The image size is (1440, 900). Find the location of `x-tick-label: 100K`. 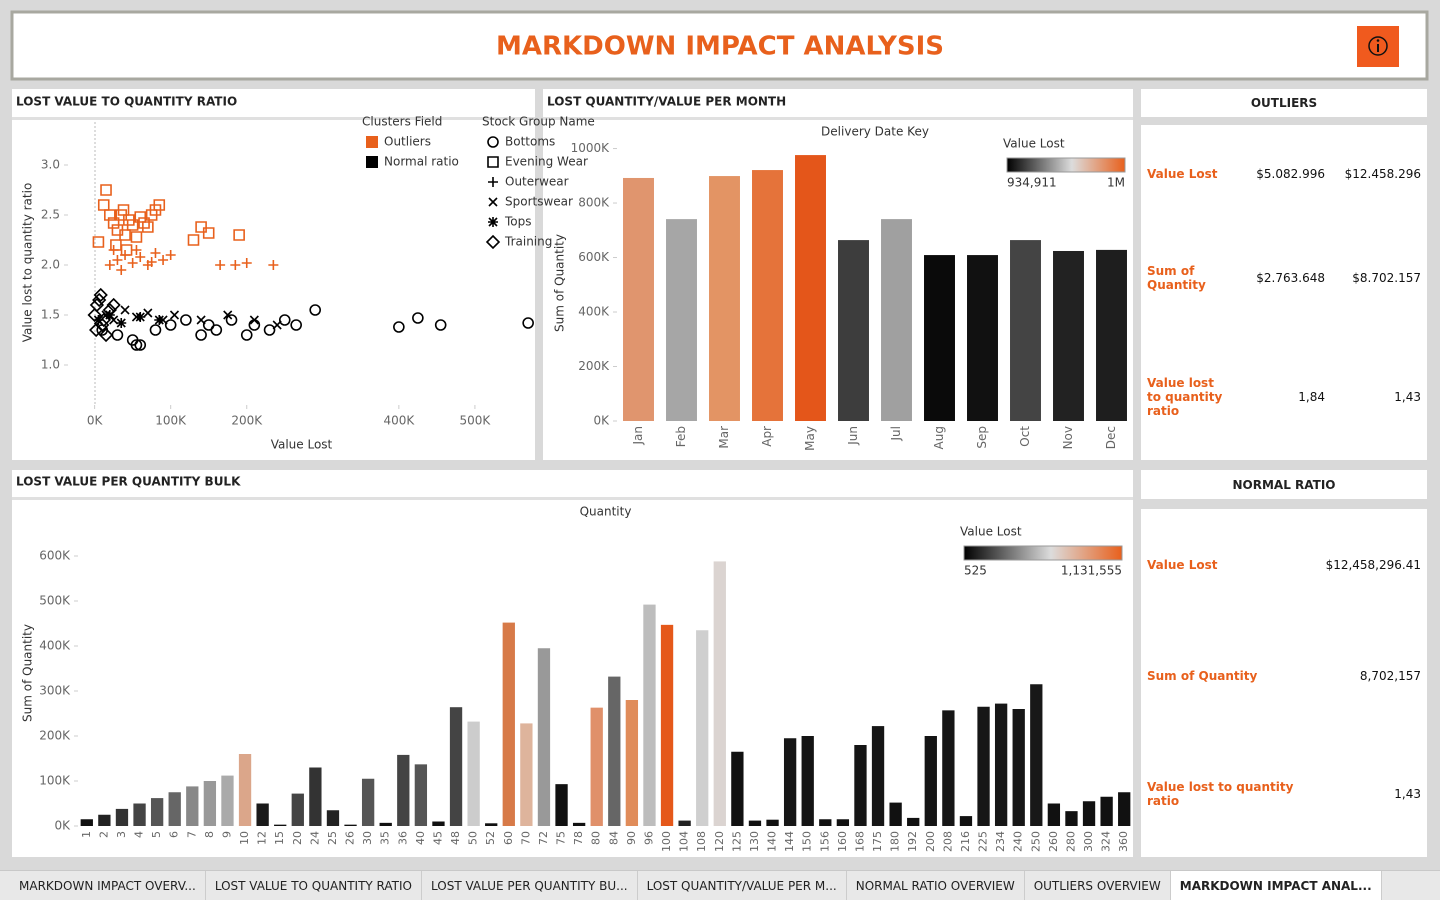

x-tick-label: 100K is located at coordinates (171, 421).